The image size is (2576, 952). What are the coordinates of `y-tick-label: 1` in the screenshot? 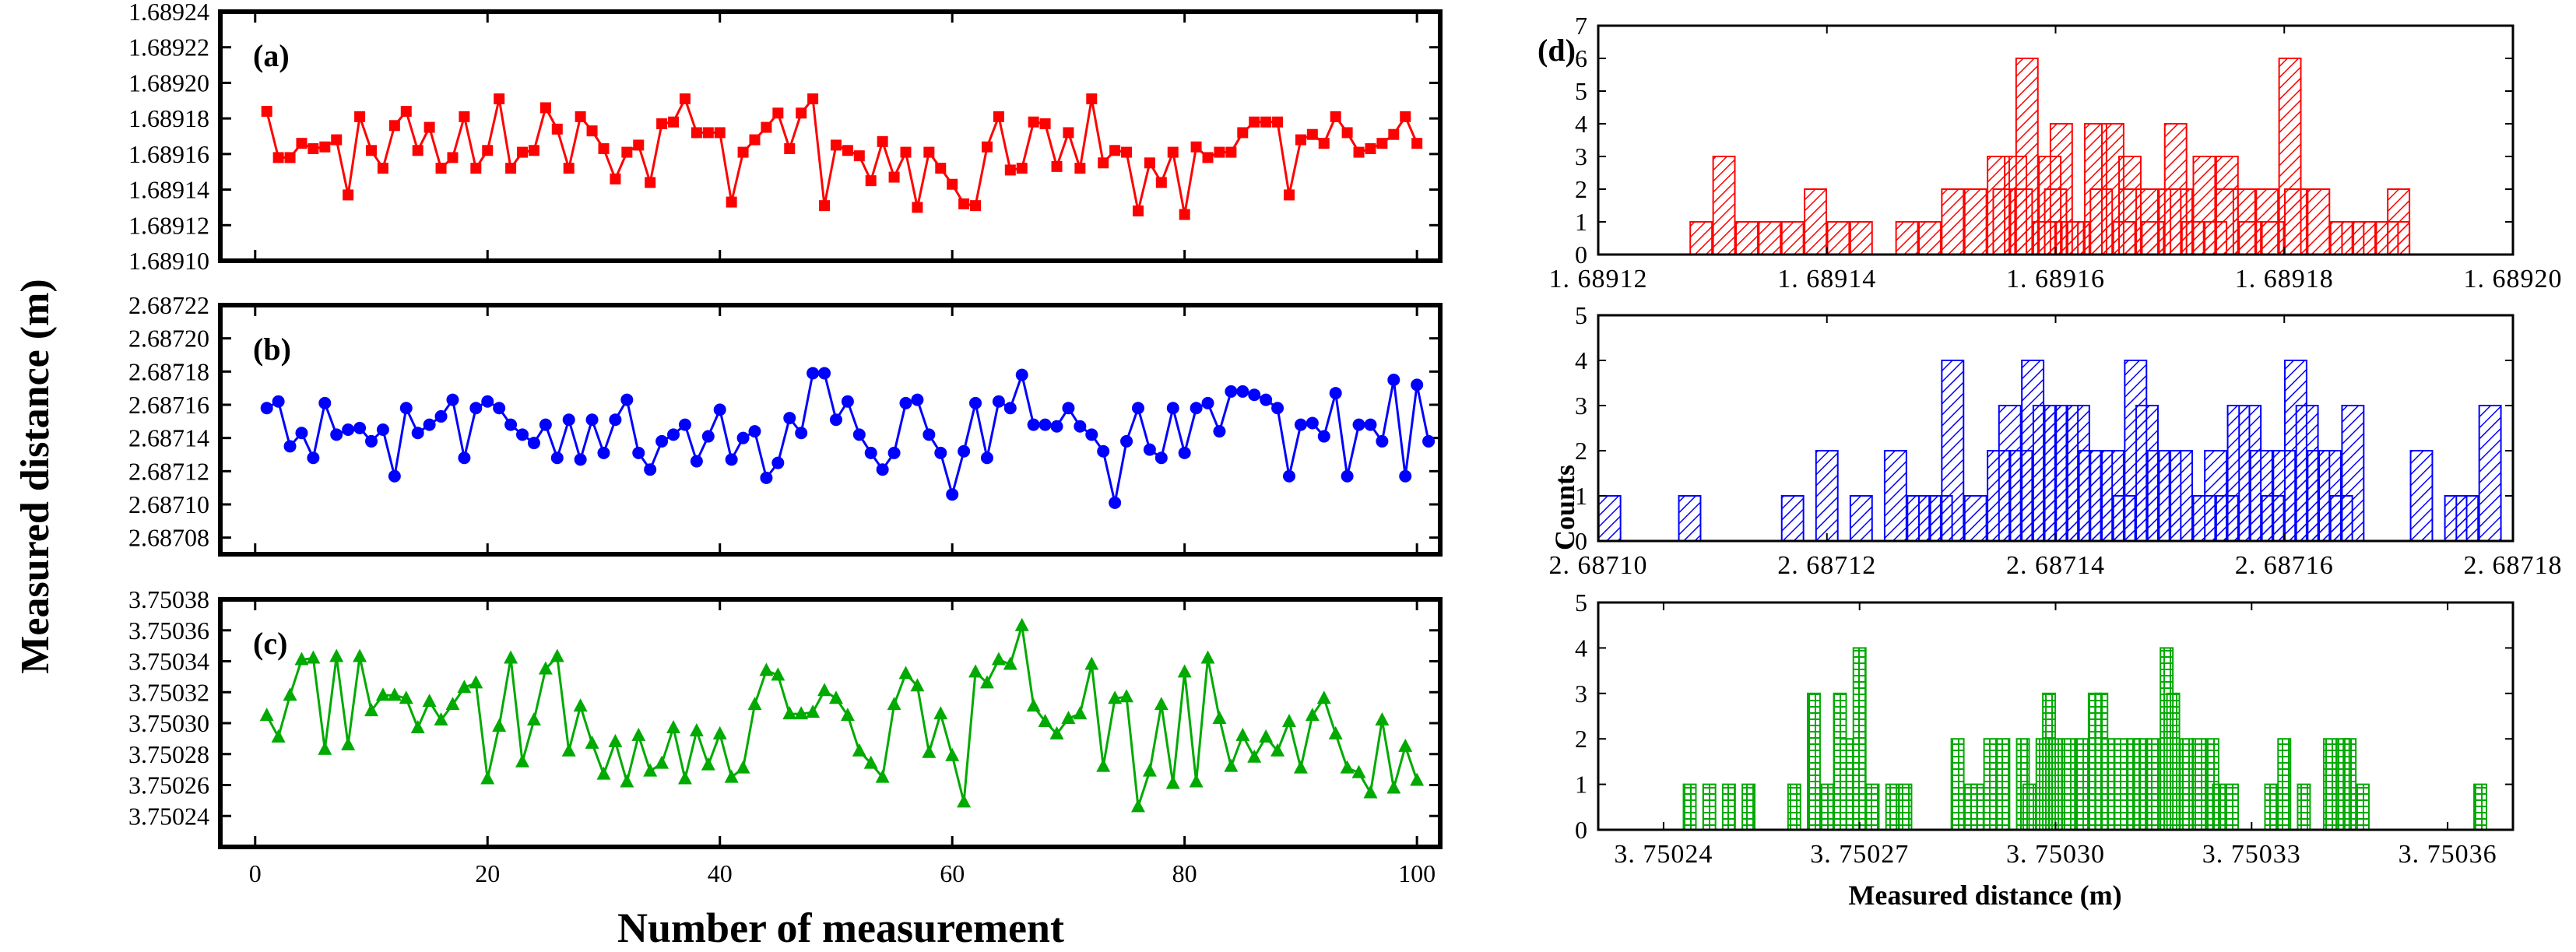 It's located at (1581, 222).